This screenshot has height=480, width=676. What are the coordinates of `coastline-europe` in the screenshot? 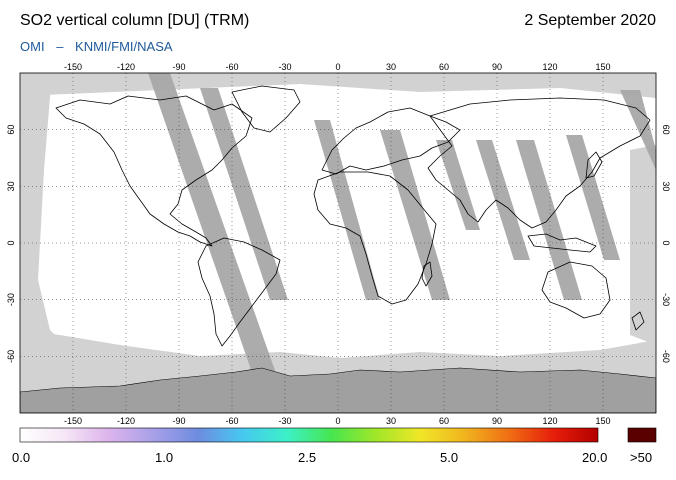 It's located at (391, 141).